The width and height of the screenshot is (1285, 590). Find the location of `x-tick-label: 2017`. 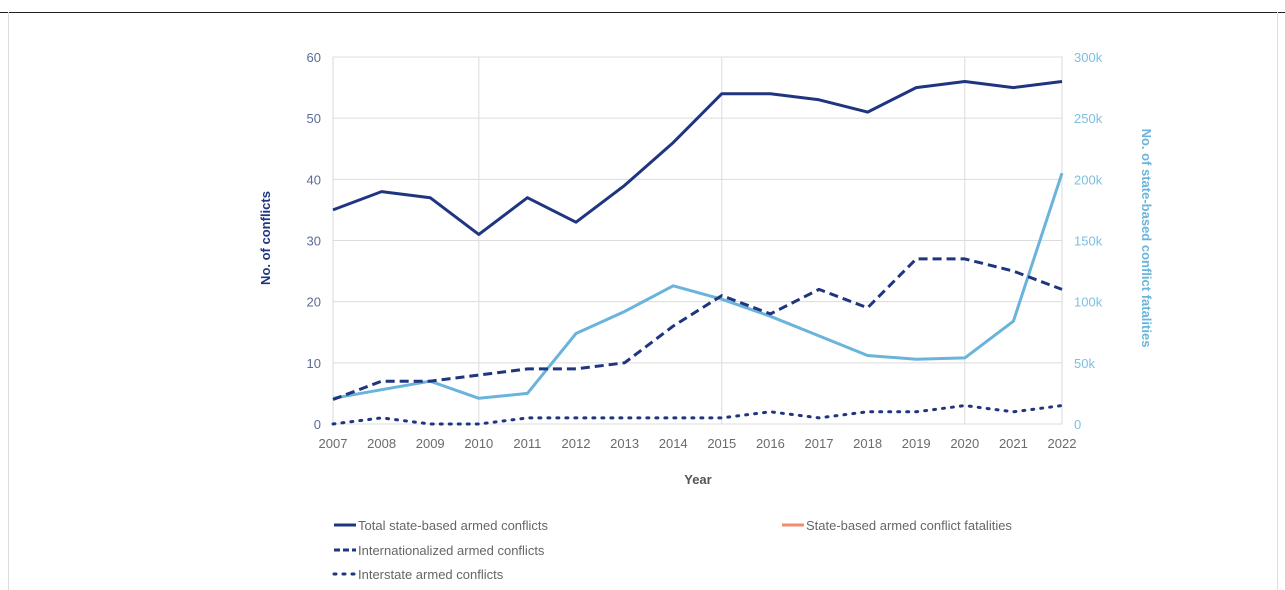

x-tick-label: 2017 is located at coordinates (819, 443).